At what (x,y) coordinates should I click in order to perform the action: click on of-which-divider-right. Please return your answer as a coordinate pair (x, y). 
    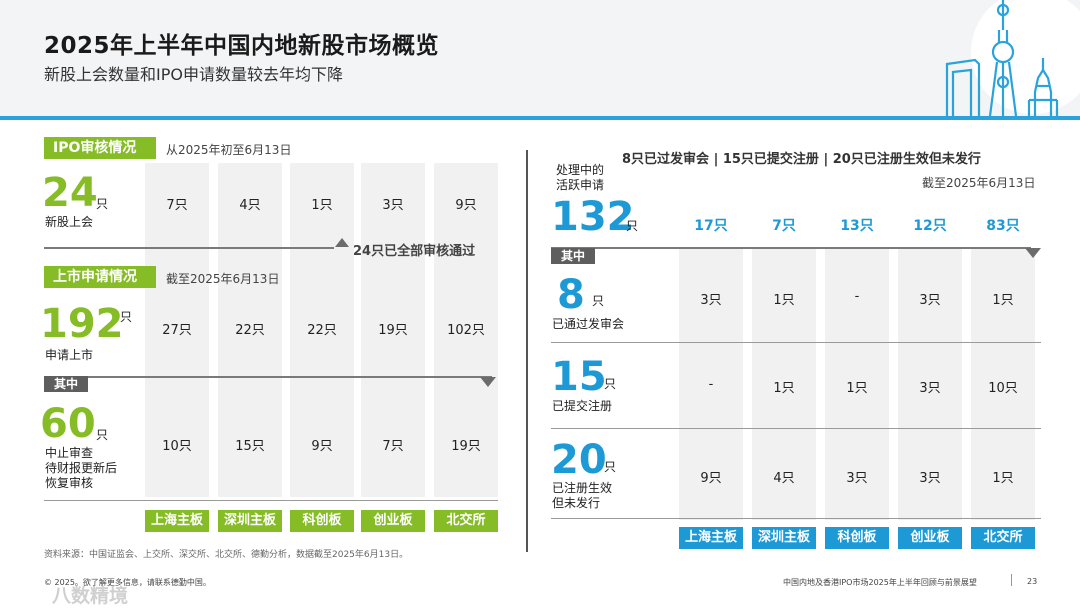
    Looking at the image, I should click on (791, 248).